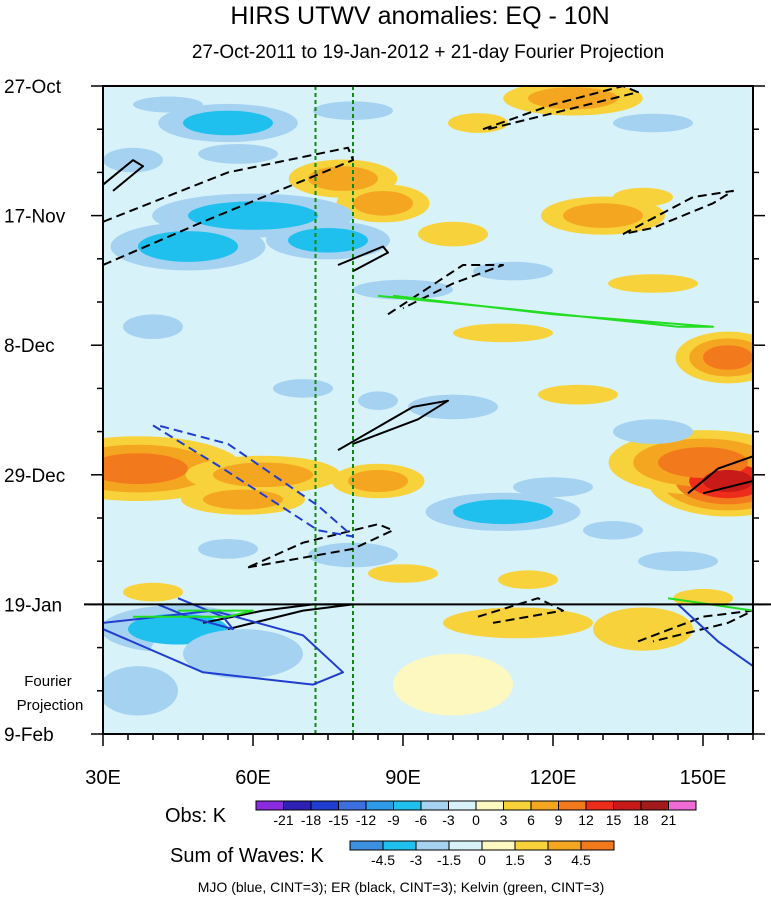  What do you see at coordinates (366, 820) in the screenshot?
I see `colorbar-level-label: -12` at bounding box center [366, 820].